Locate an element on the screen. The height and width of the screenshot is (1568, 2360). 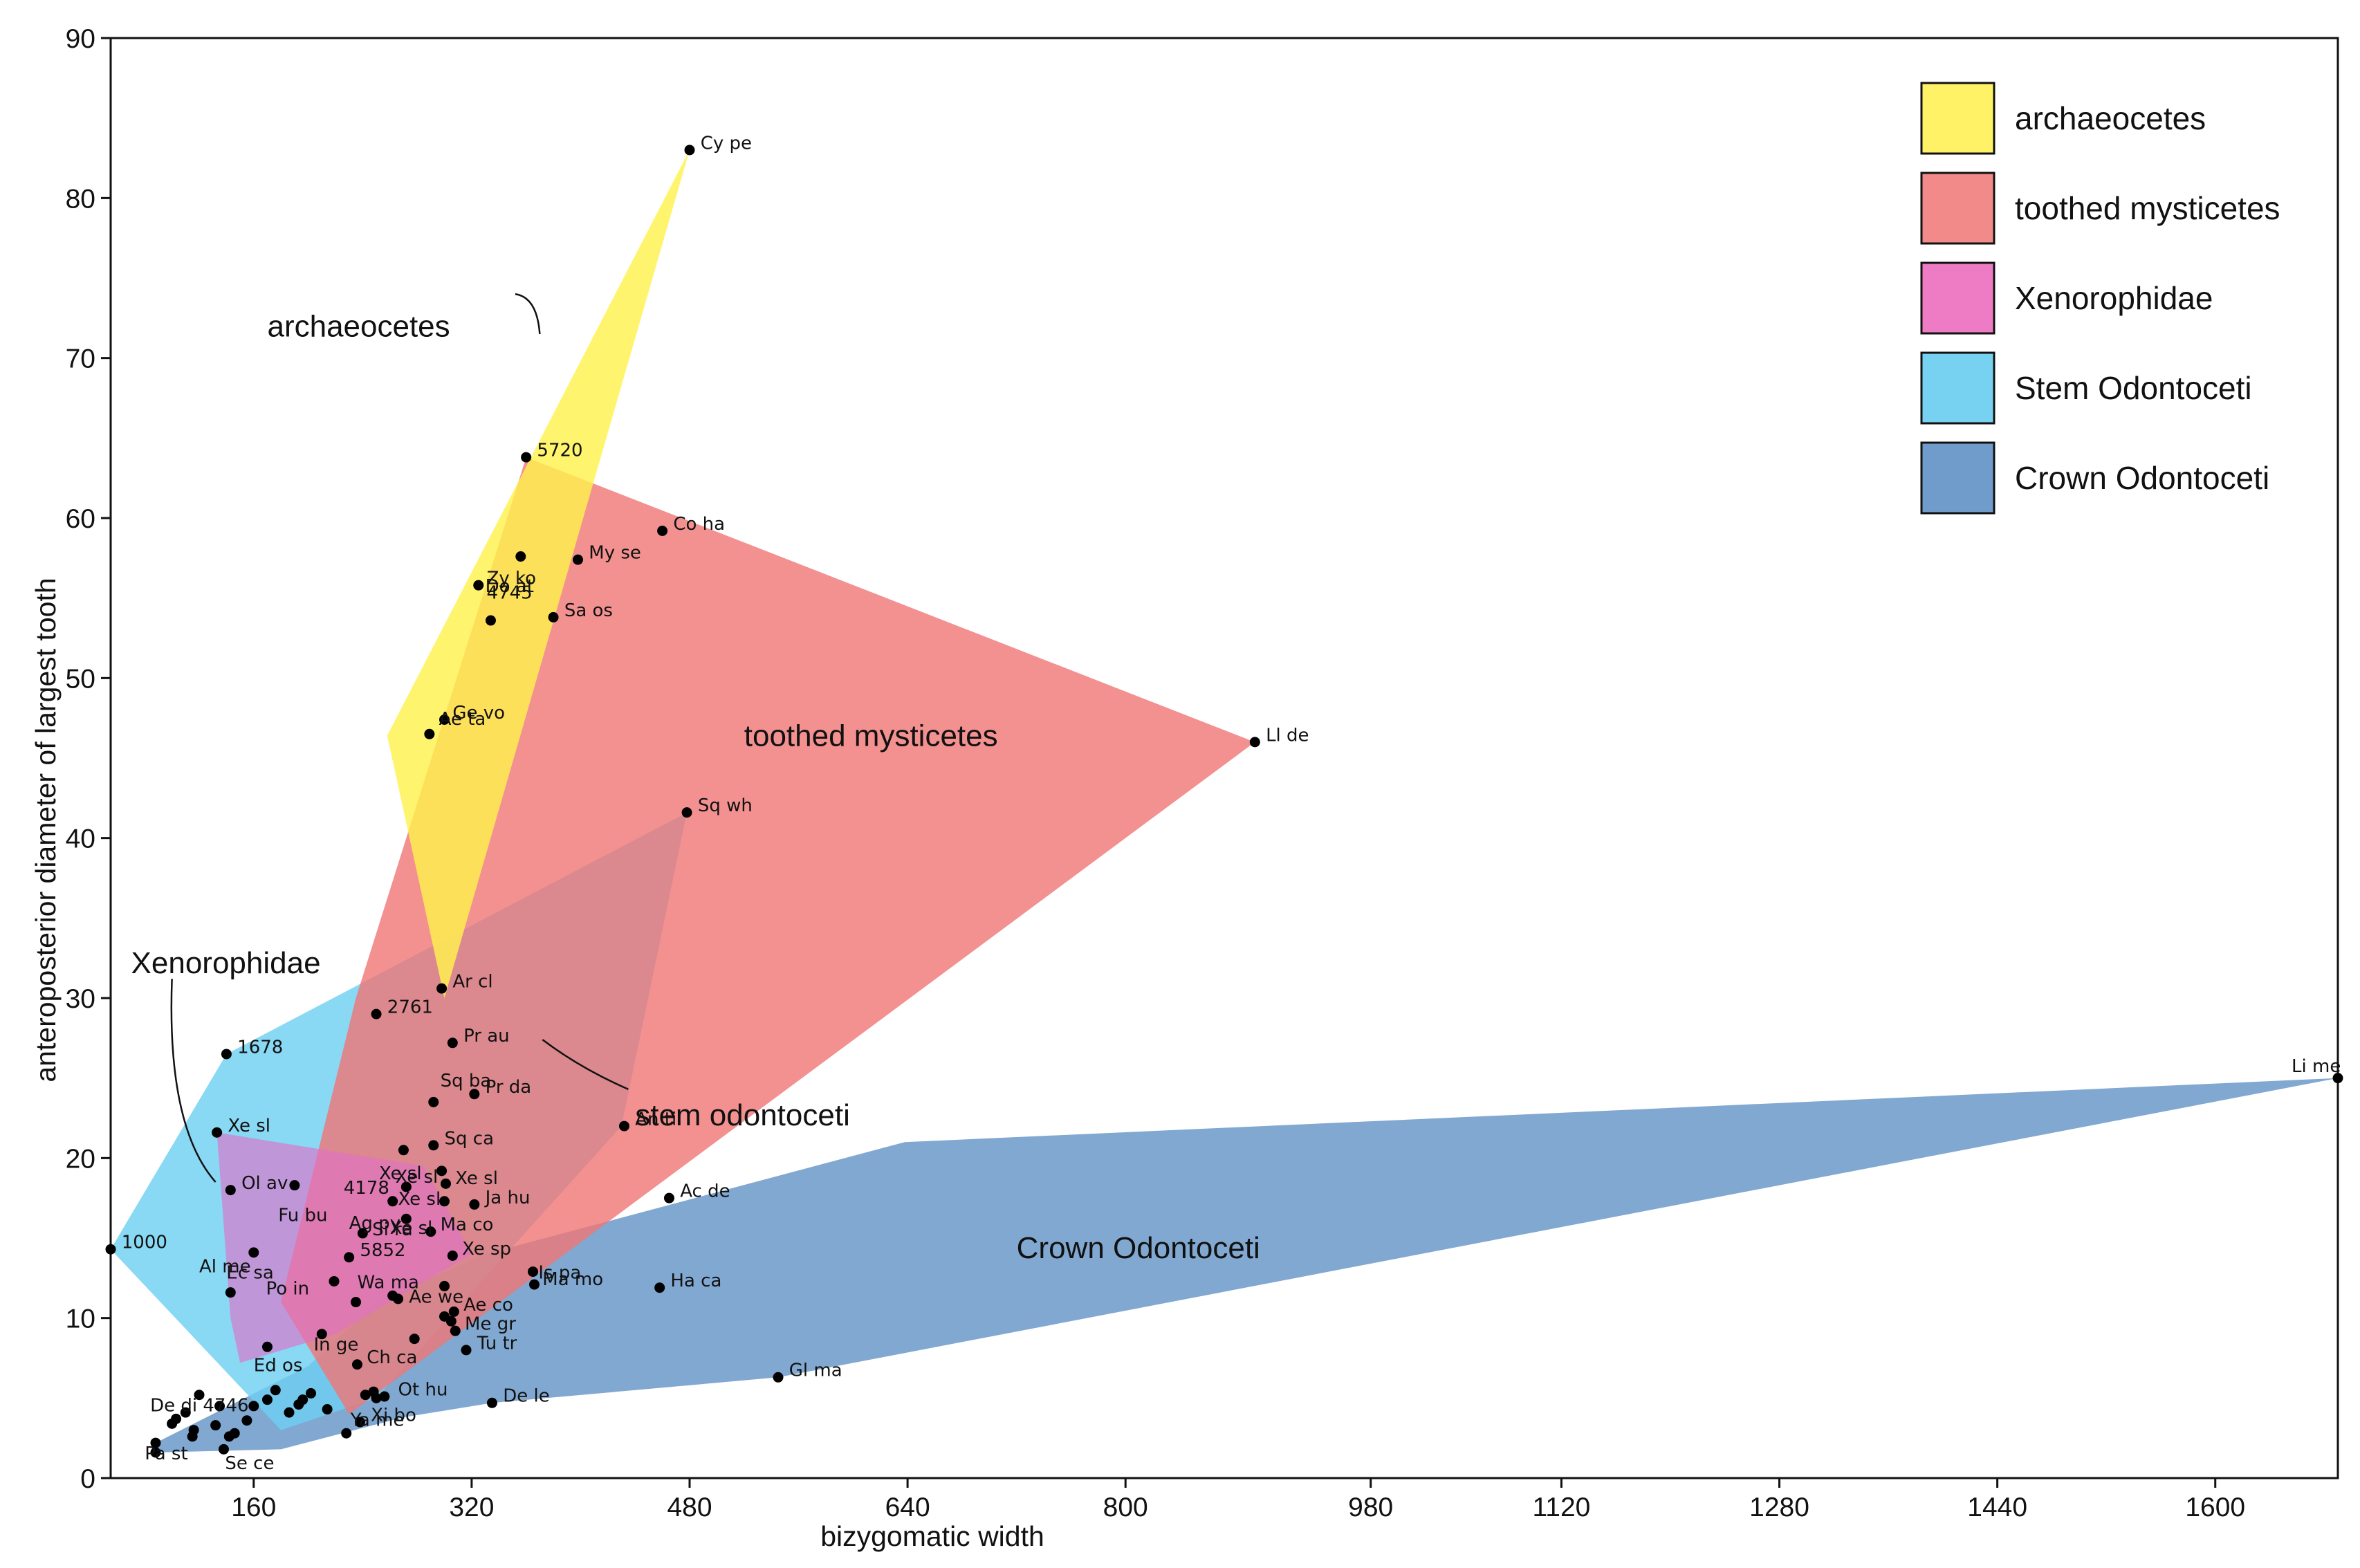
point-label-2761: 2761 is located at coordinates (410, 1007).